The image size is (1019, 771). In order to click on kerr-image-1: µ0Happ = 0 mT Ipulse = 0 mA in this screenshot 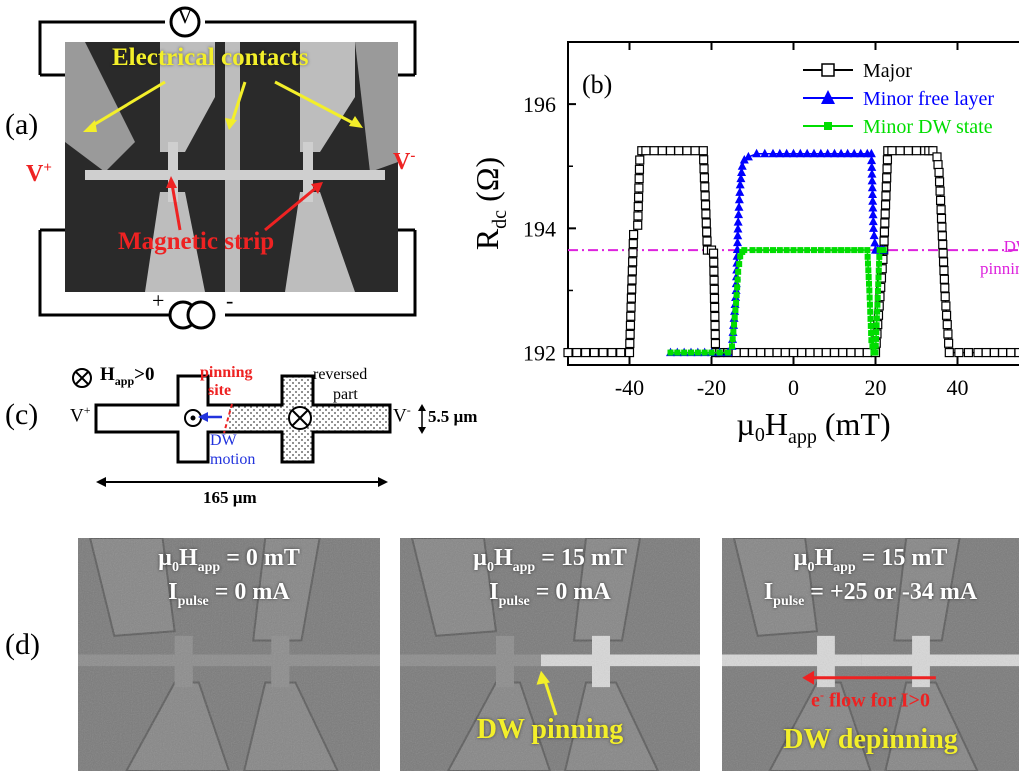, I will do `click(229, 654)`.